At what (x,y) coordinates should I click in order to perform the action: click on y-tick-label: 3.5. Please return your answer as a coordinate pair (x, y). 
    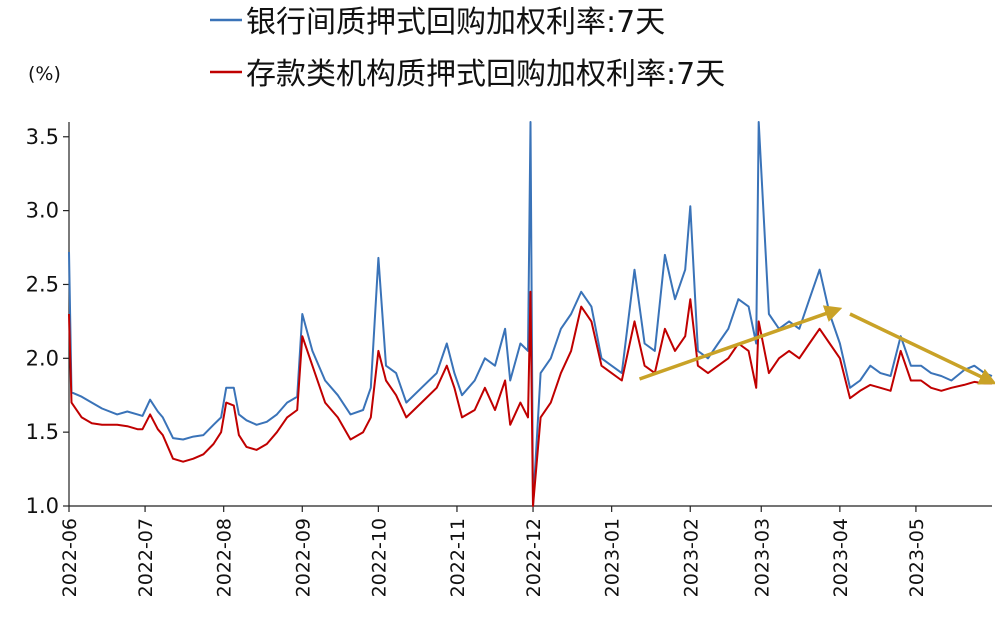
    Looking at the image, I should click on (42, 137).